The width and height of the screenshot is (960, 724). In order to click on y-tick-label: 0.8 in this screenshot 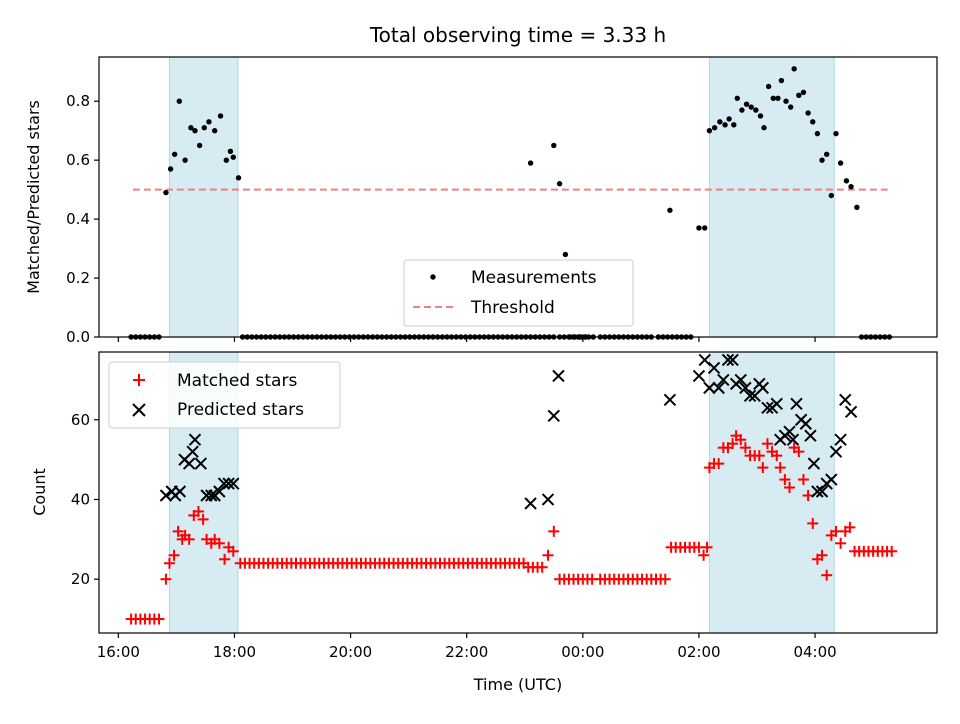, I will do `click(78, 101)`.